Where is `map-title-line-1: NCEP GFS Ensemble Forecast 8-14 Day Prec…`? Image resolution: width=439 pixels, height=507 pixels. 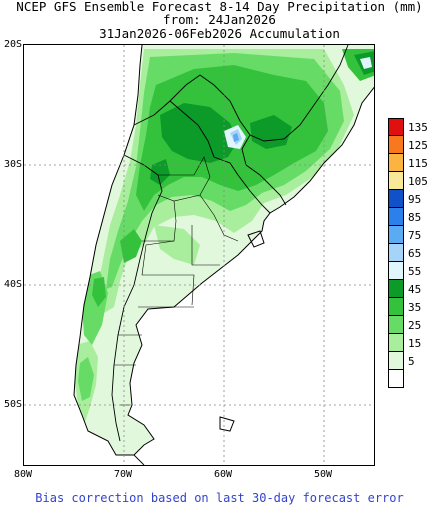
map-title-line-1: NCEP GFS Ensemble Forecast 8-14 Day Prec… is located at coordinates (219, 7).